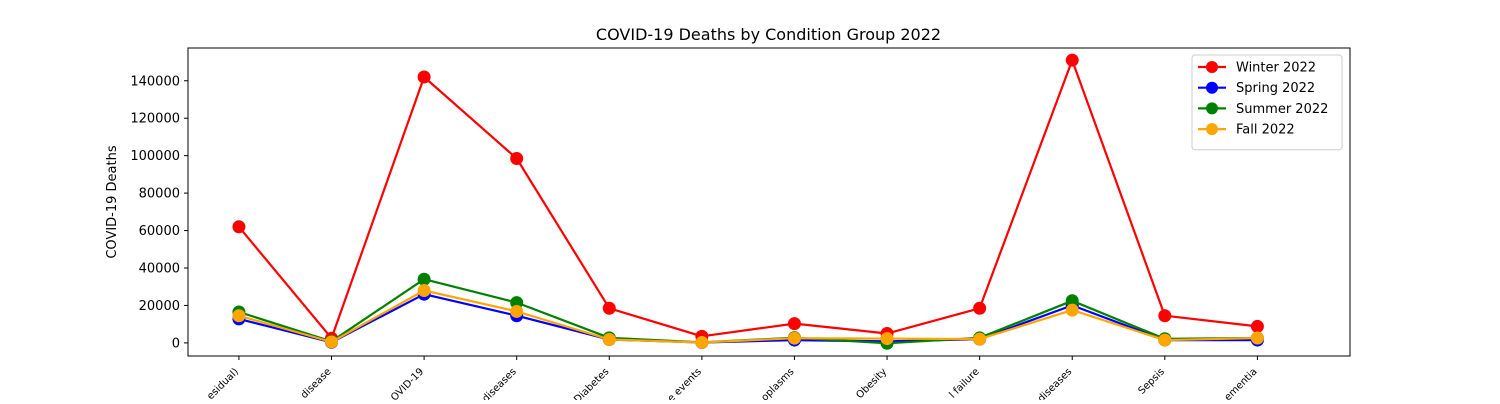  Describe the element at coordinates (1275, 88) in the screenshot. I see `legend-label-spring-2022: Spring 2022` at that location.